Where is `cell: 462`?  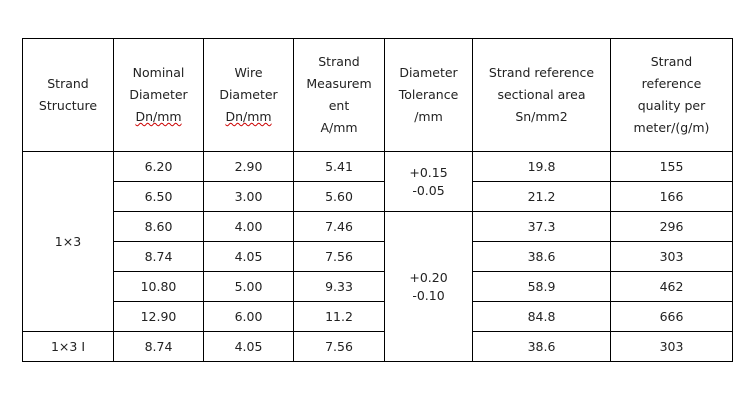 cell: 462 is located at coordinates (671, 286).